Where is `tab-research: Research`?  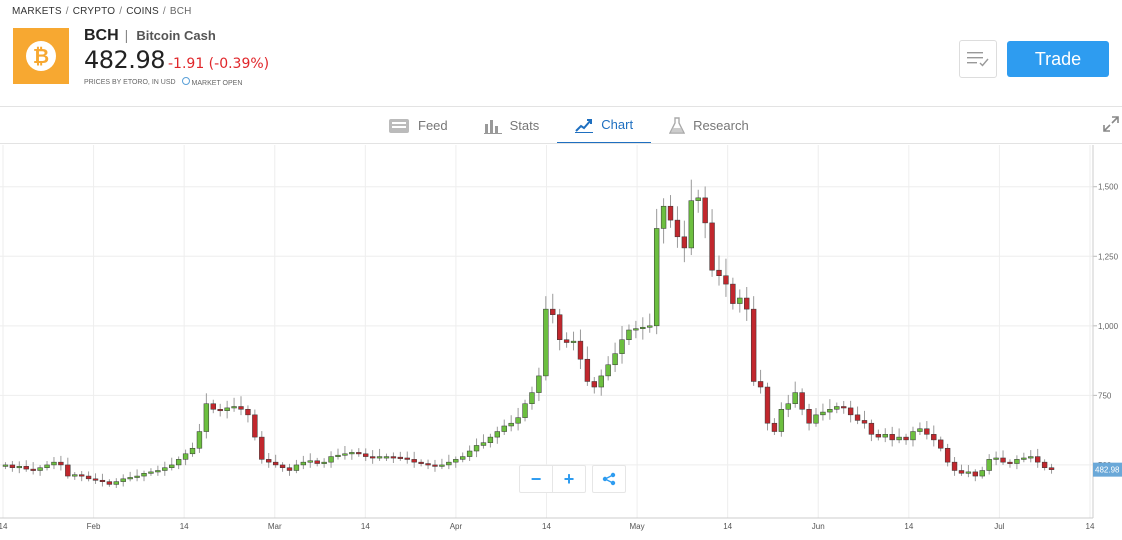
tab-research: Research is located at coordinates (709, 125).